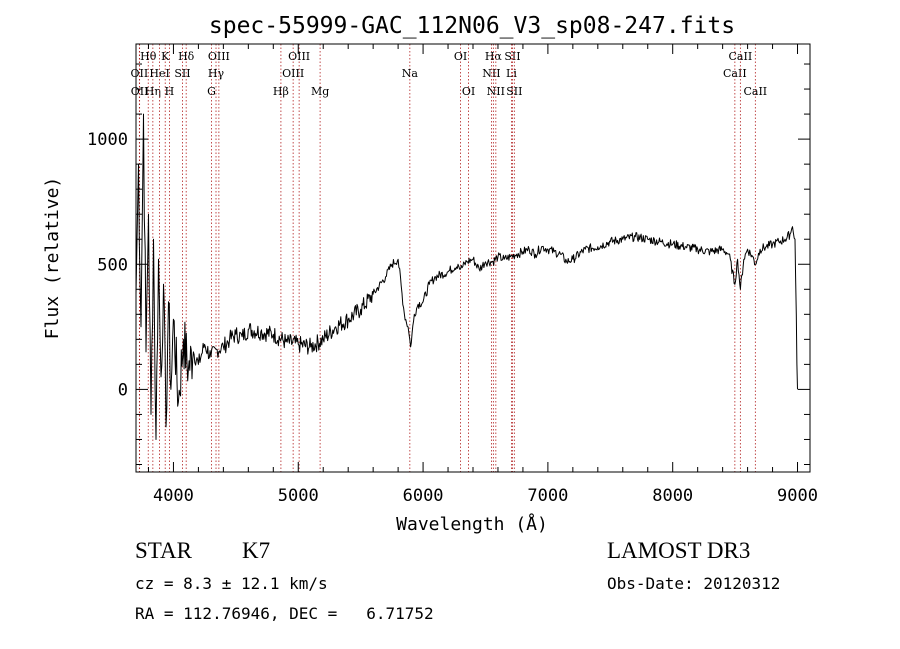 This screenshot has height=649, width=900. Describe the element at coordinates (298, 496) in the screenshot. I see `x-tick-label: 5000` at that location.